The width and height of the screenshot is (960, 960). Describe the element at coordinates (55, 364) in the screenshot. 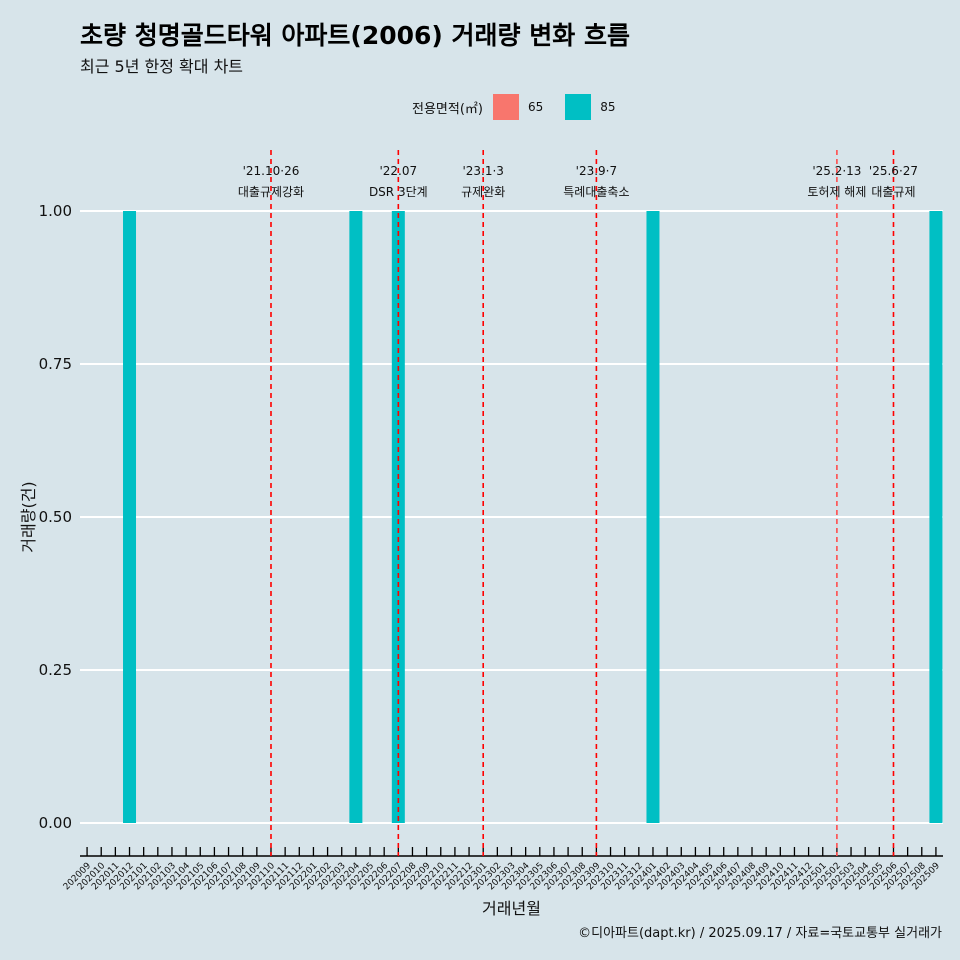

I see `y-tick-label: 0.75` at that location.